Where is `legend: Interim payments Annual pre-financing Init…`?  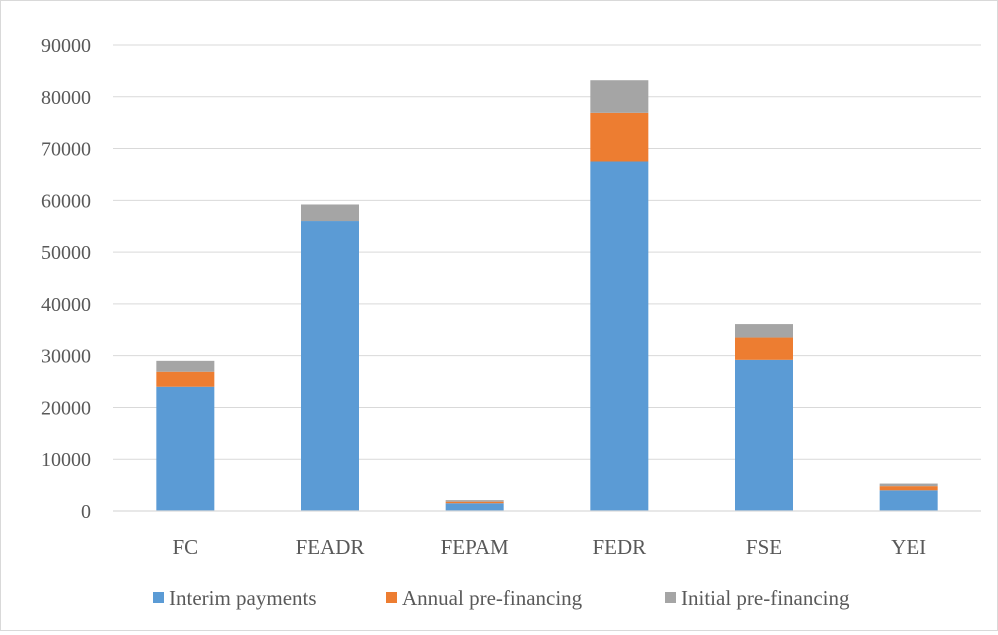
legend: Interim payments Annual pre-financing Init… is located at coordinates (501, 598).